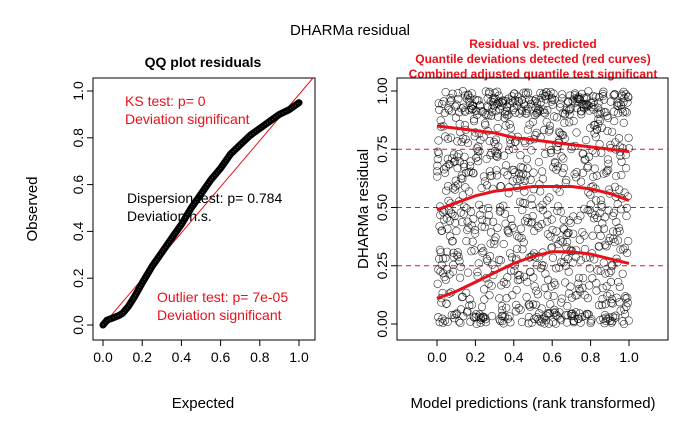 This screenshot has height=432, width=700. Describe the element at coordinates (382, 265) in the screenshot. I see `rvp-y-tick-label: 0.25` at that location.